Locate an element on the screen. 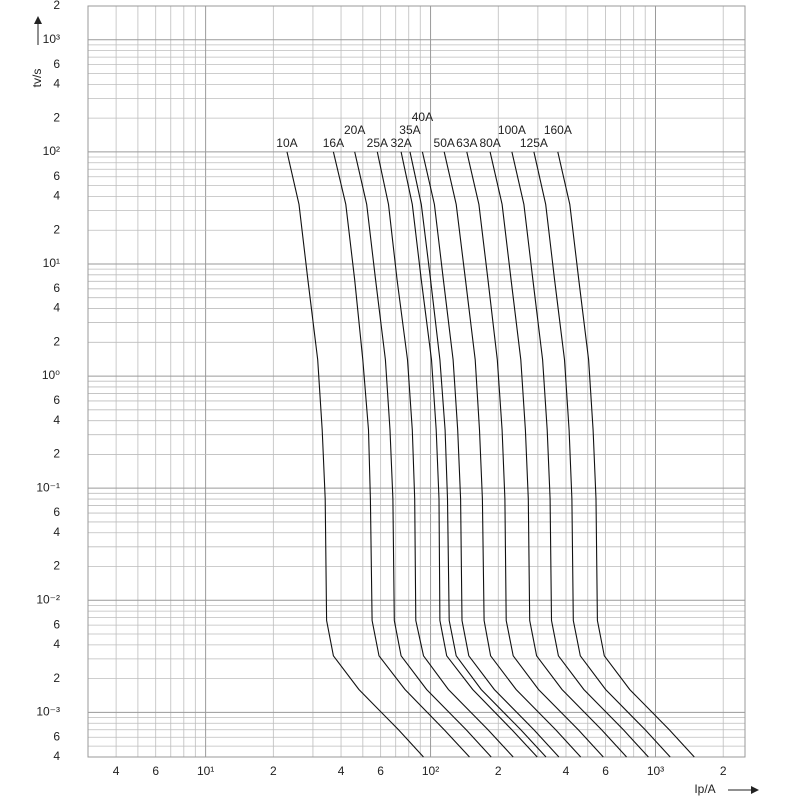  y-tick-label: 10⁻³ is located at coordinates (48, 712).